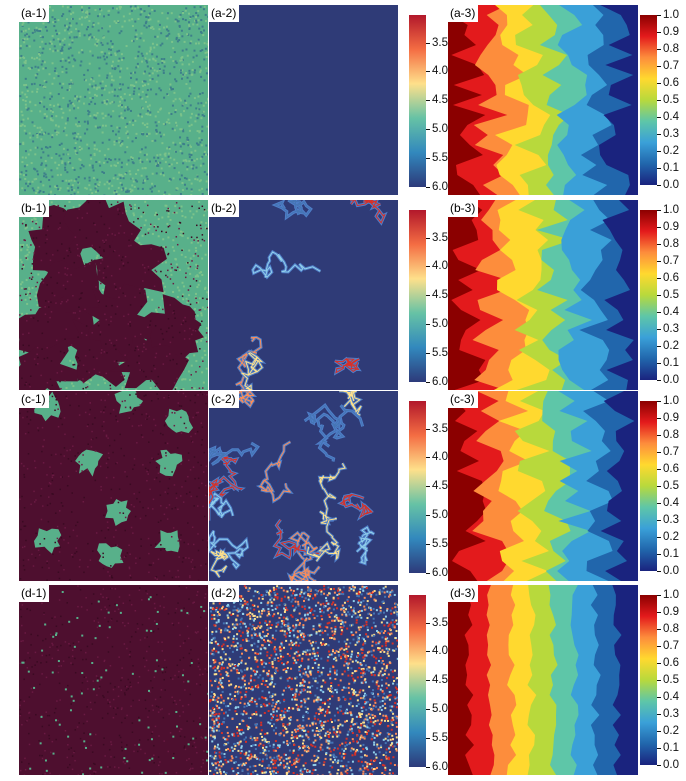 The width and height of the screenshot is (686, 781). Describe the element at coordinates (671, 503) in the screenshot. I see `colorbar-tick-label: 0.4` at that location.